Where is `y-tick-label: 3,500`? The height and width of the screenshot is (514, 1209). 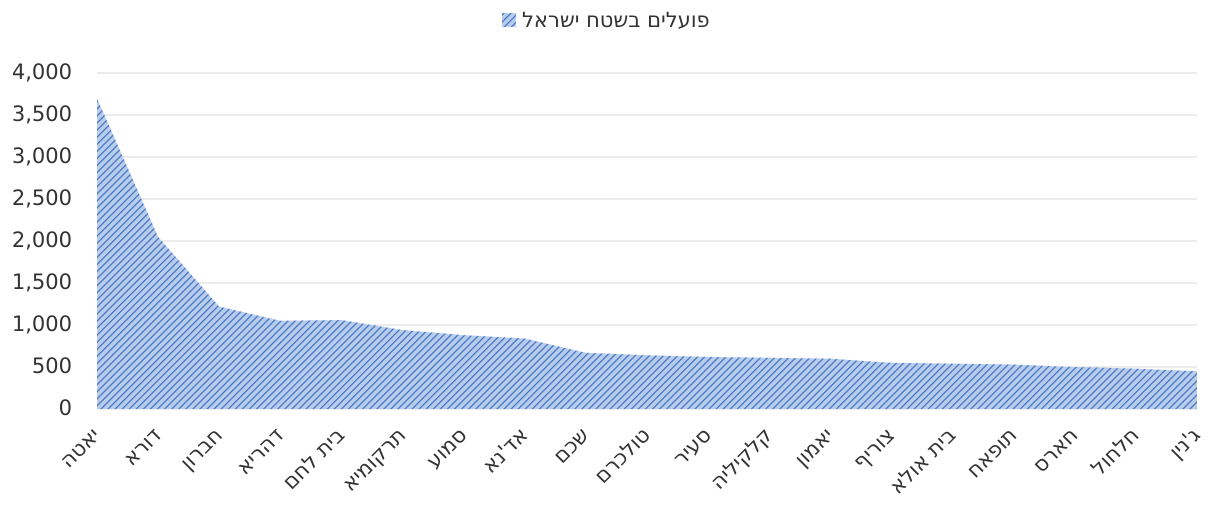
y-tick-label: 3,500 is located at coordinates (42, 114).